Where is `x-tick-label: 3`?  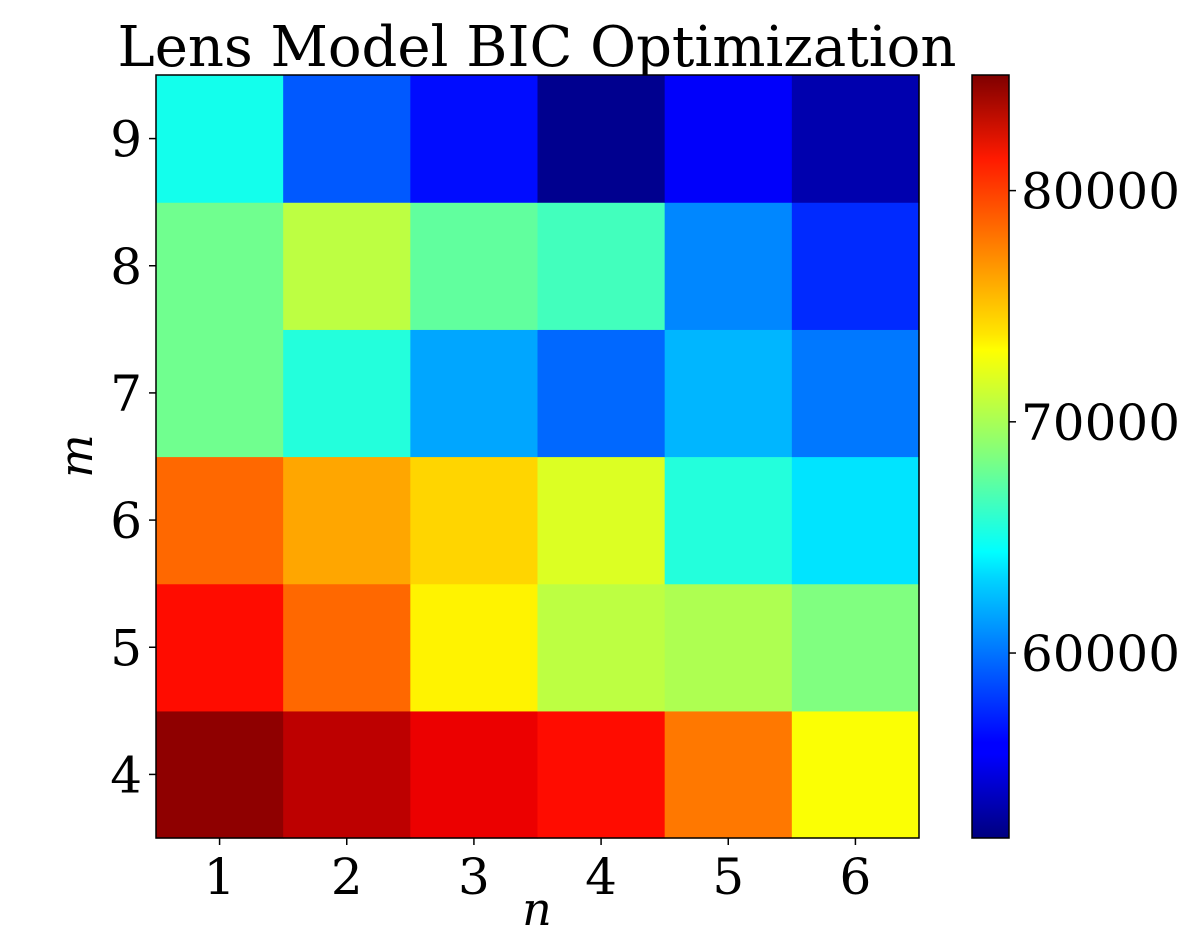 x-tick-label: 3 is located at coordinates (474, 877).